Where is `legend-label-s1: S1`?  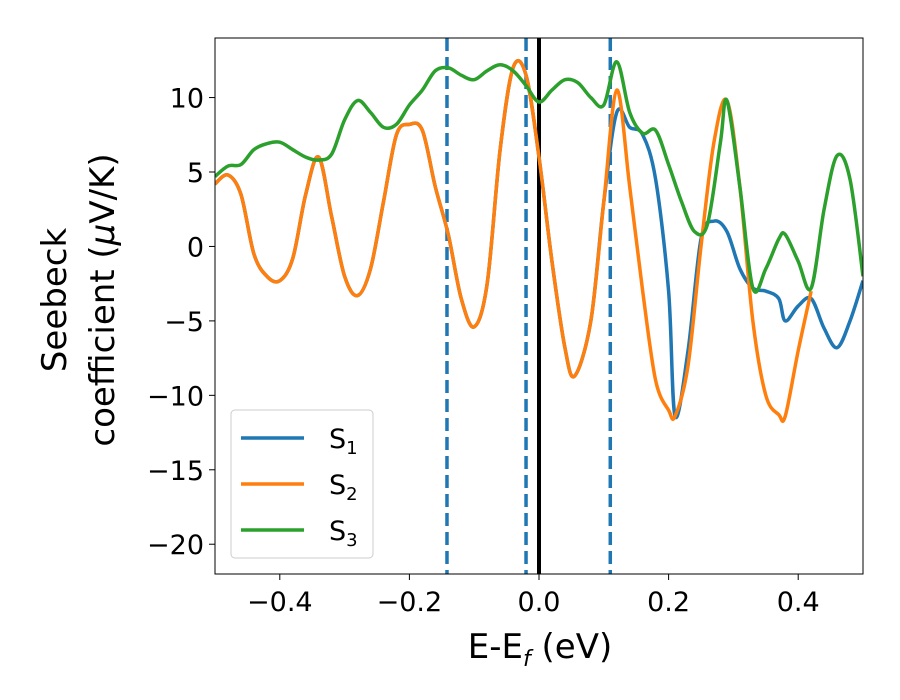 legend-label-s1: S1 is located at coordinates (343, 441).